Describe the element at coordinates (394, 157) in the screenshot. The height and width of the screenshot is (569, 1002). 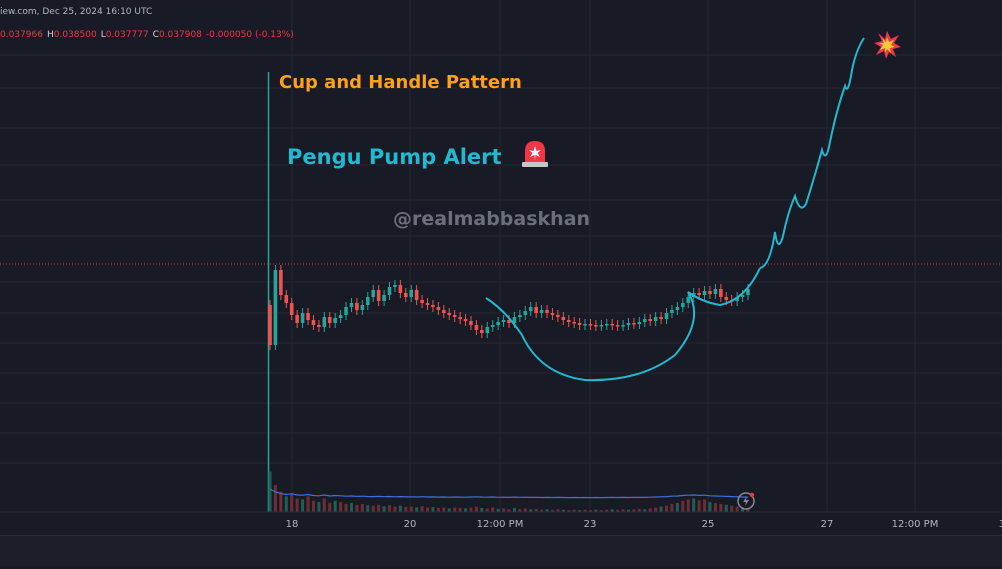
I see `alert-text: Pengu Pump Alert` at that location.